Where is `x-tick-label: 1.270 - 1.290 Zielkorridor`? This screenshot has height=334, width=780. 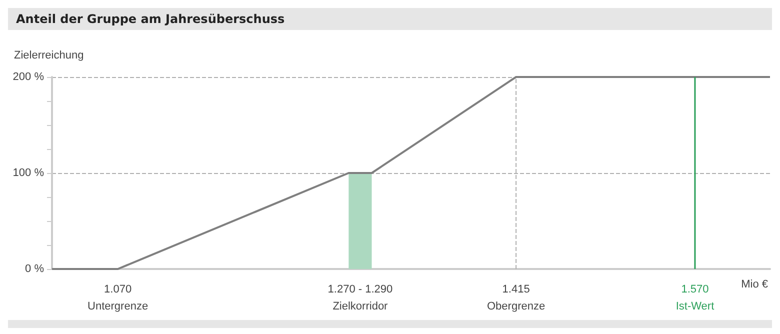
x-tick-label: 1.270 - 1.290 Zielkorridor is located at coordinates (360, 298).